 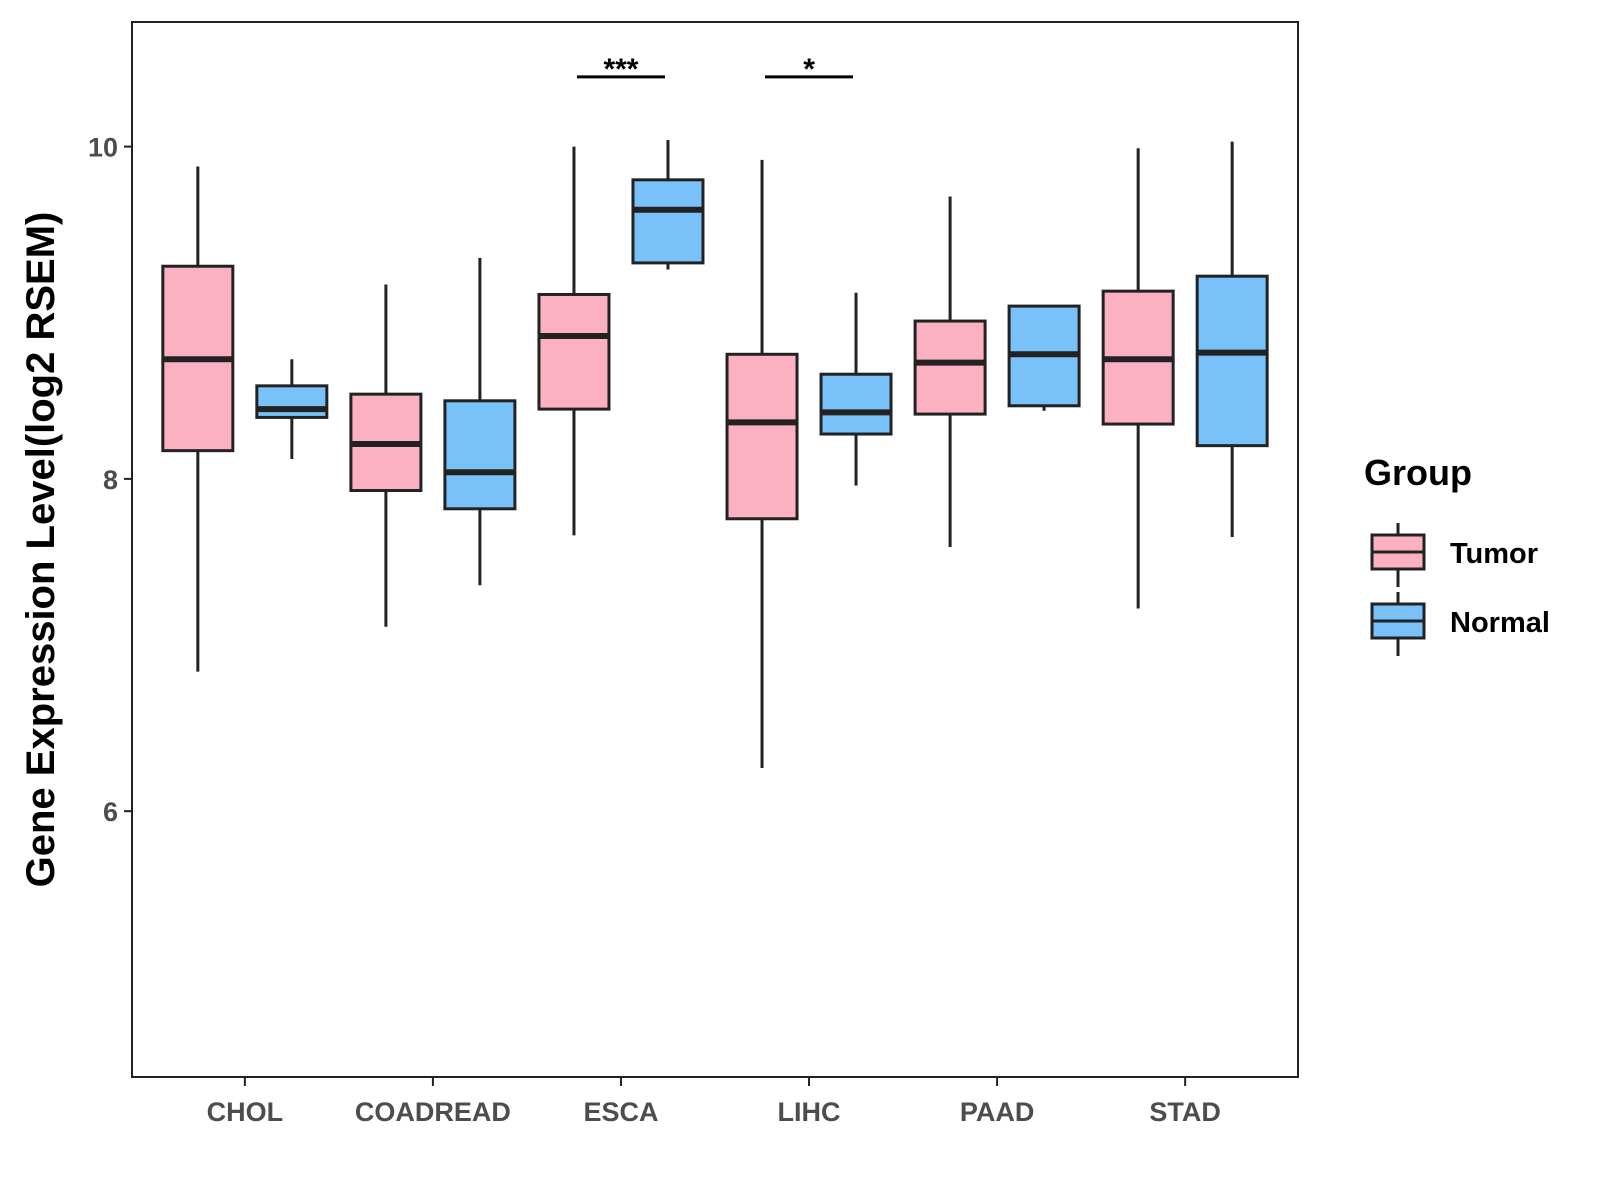 What do you see at coordinates (110, 812) in the screenshot?
I see `y-tick-label-6: 6` at bounding box center [110, 812].